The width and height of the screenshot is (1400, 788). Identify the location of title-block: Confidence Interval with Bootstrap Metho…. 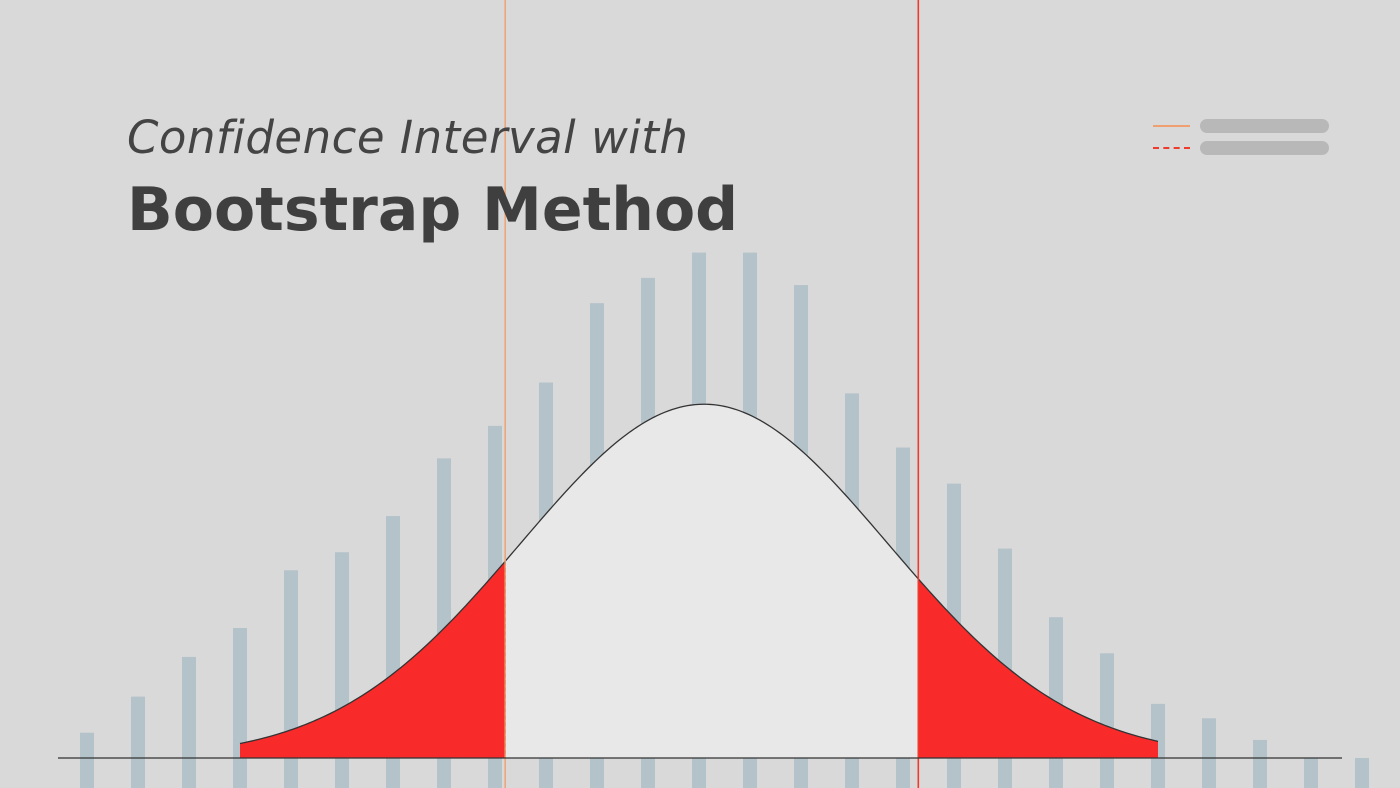
(432, 179).